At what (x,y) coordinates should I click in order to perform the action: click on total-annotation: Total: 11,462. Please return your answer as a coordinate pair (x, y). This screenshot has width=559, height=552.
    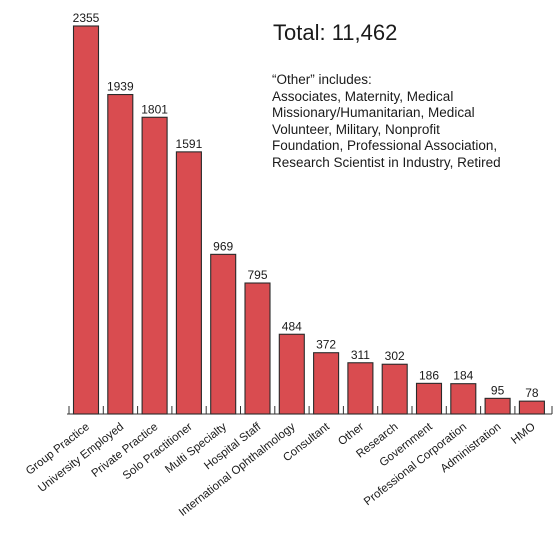
    Looking at the image, I should click on (335, 32).